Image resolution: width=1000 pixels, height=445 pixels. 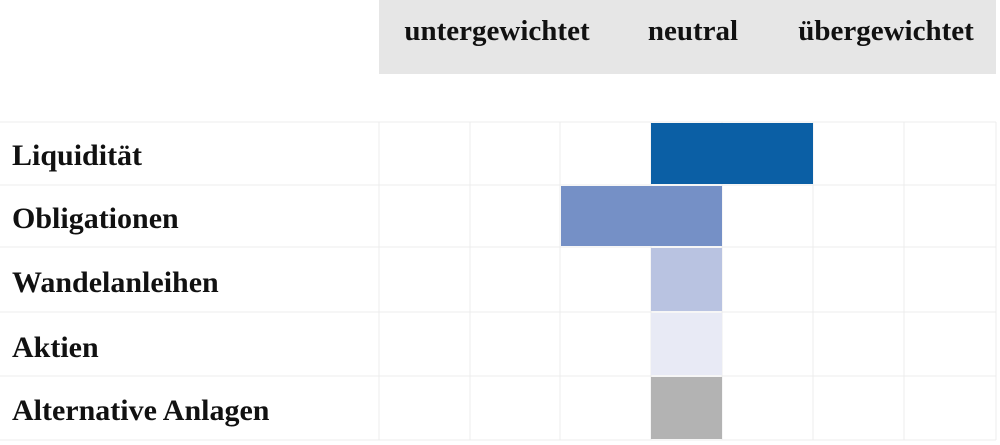 What do you see at coordinates (641, 216) in the screenshot?
I see `bar-obligationen` at bounding box center [641, 216].